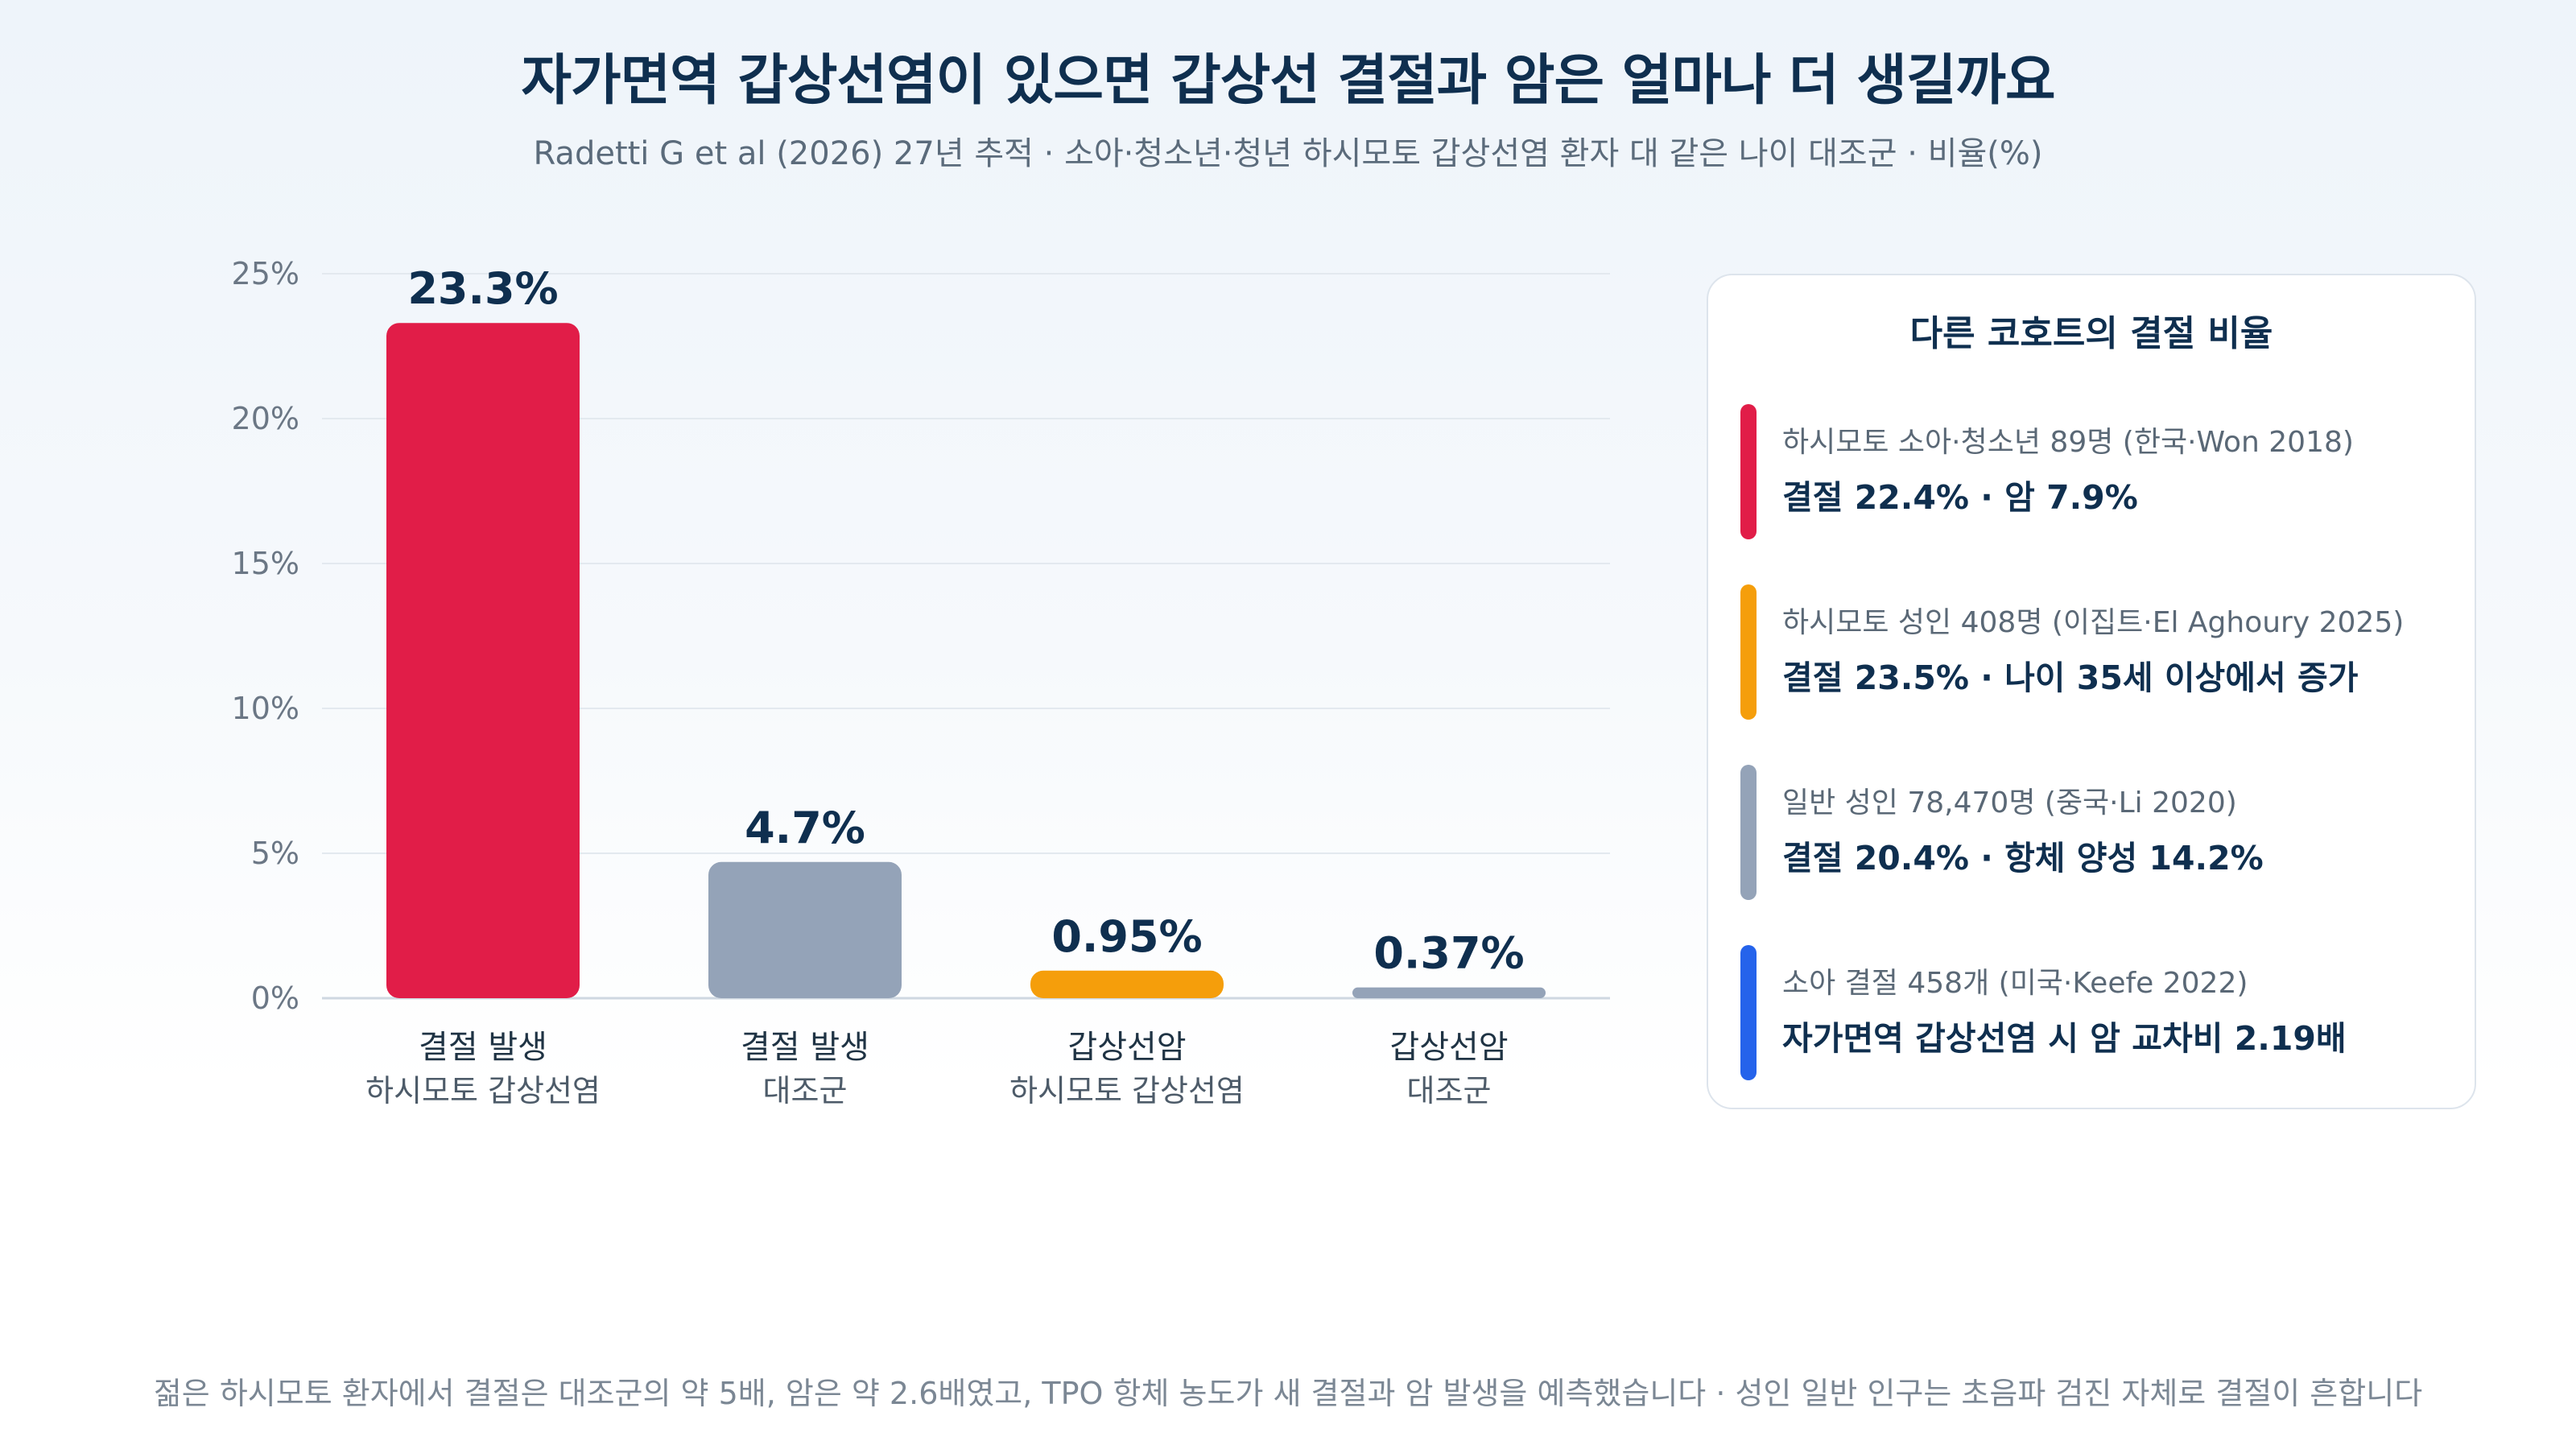 The width and height of the screenshot is (2576, 1449). I want to click on y-tick-label: 15%, so click(265, 563).